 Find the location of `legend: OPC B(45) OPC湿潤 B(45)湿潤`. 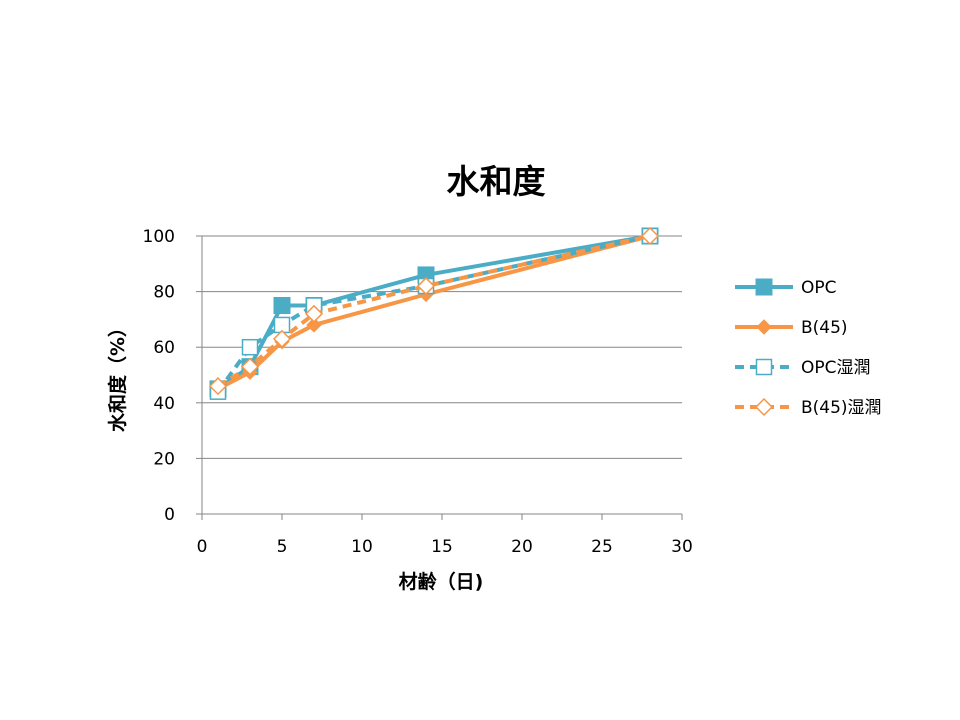

legend: OPC B(45) OPC湿潤 B(45)湿潤 is located at coordinates (808, 348).